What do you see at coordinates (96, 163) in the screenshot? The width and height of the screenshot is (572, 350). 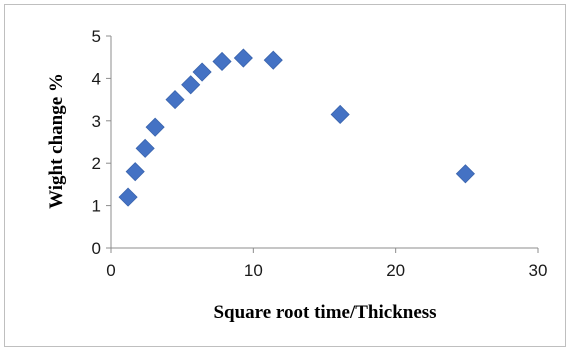 I see `y-tick-label: 2` at bounding box center [96, 163].